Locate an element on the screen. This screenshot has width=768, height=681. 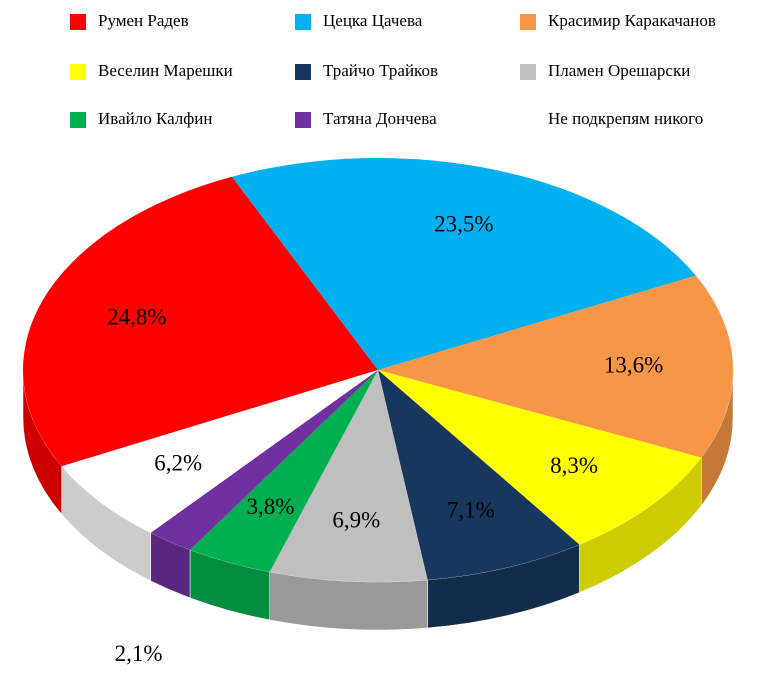
legend-label: Красимир Каракачанов is located at coordinates (632, 20).